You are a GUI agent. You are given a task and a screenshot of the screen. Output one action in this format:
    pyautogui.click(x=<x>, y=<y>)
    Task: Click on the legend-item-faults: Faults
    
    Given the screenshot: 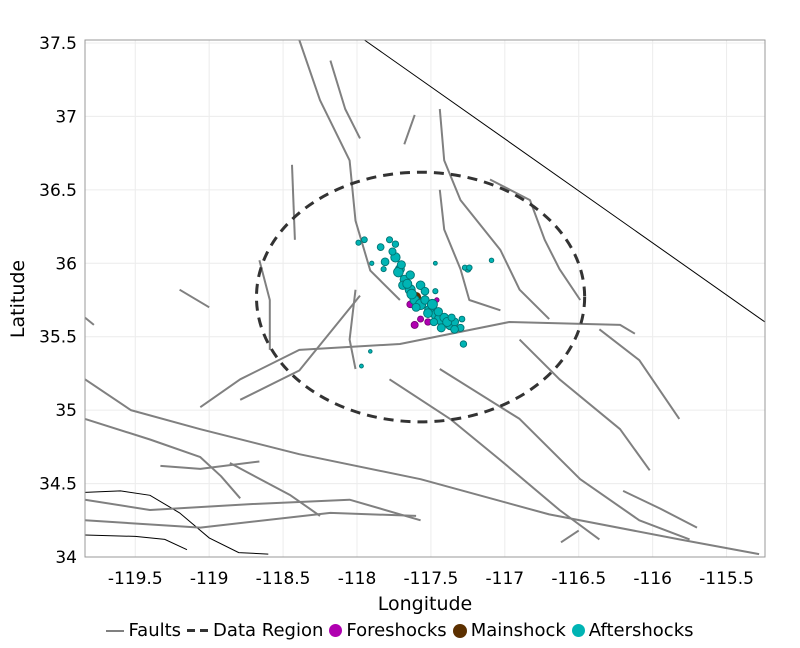 What is the action you would take?
    pyautogui.click(x=143, y=630)
    